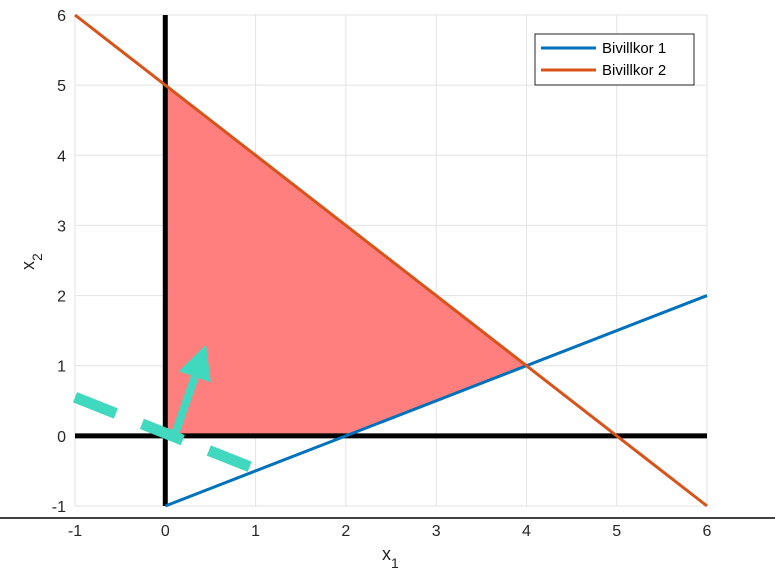  Describe the element at coordinates (165, 531) in the screenshot. I see `x-tick-label: 0` at that location.